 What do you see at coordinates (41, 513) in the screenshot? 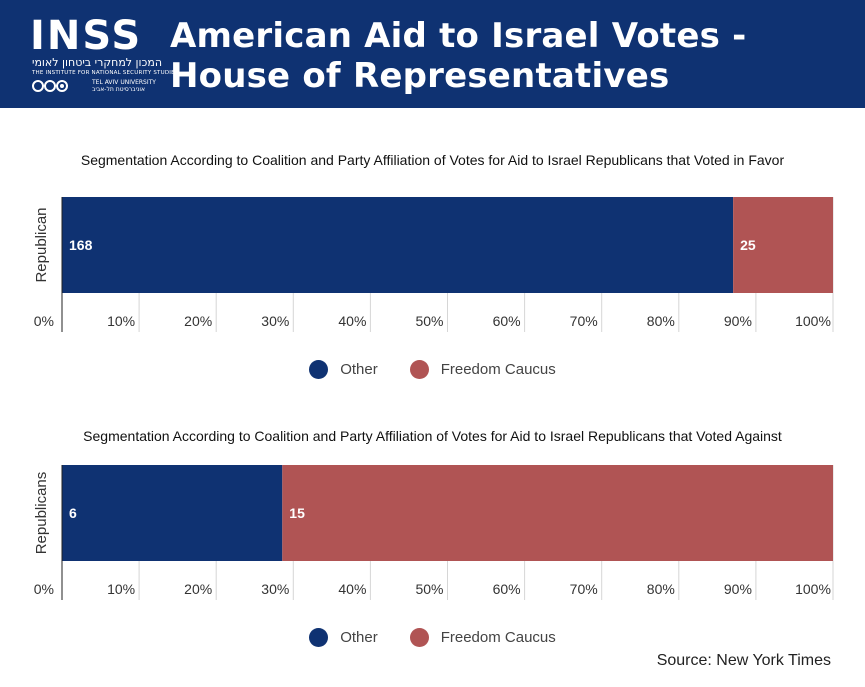
I see `category-label: Republicans` at bounding box center [41, 513].